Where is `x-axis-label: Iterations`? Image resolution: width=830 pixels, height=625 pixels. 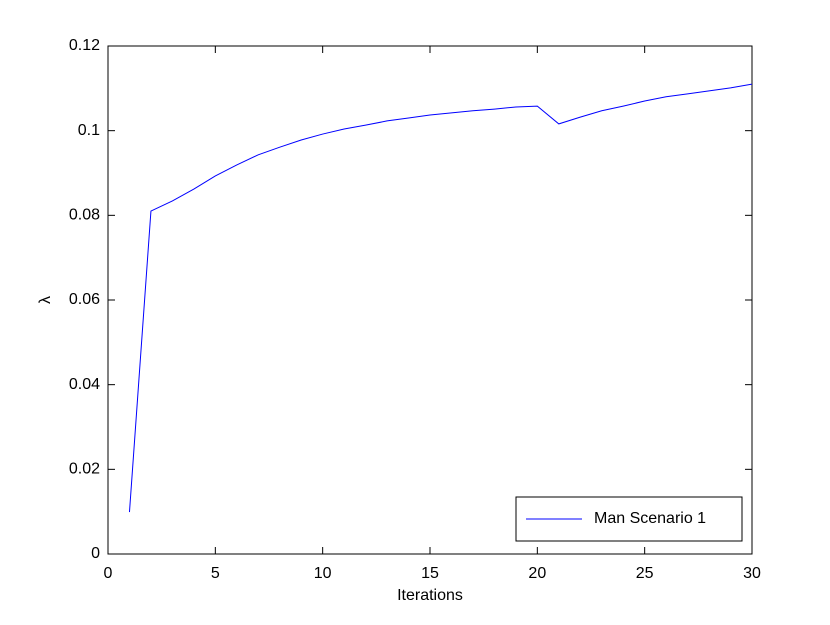 x-axis-label: Iterations is located at coordinates (430, 595).